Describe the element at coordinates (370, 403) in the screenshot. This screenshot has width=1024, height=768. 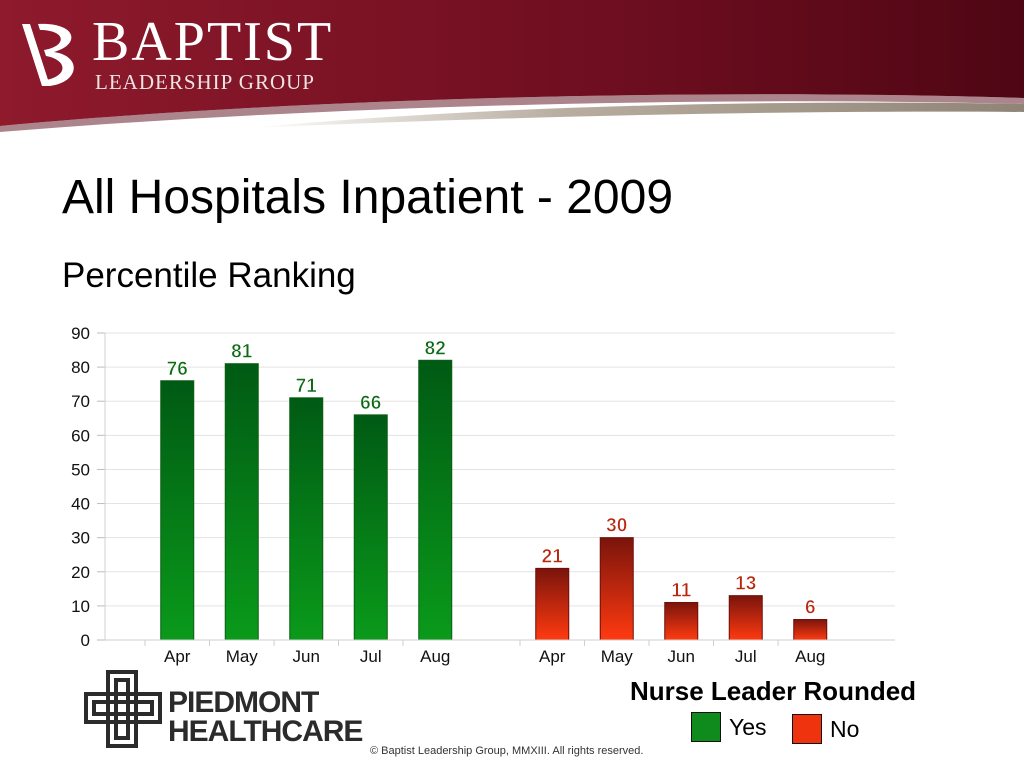
I see `data-label: 66` at that location.